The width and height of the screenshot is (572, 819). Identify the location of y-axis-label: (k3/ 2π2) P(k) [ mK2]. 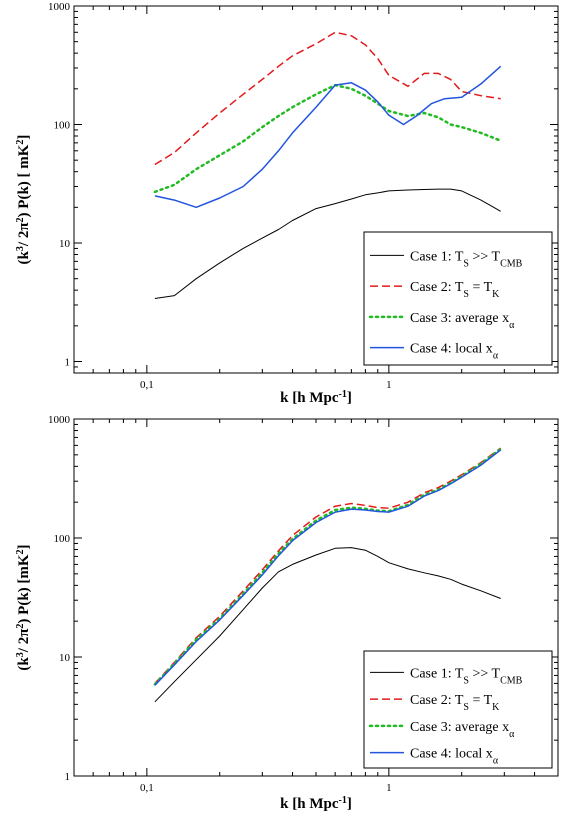
(24, 200).